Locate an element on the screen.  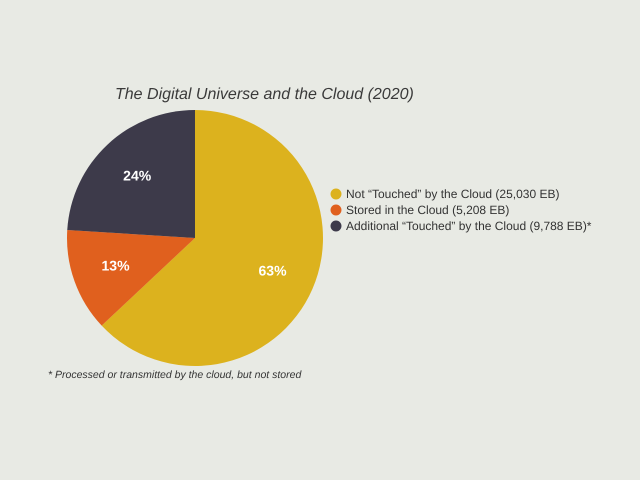
legend-label: Additional “Touched” by the Cloud (9,788 EB)* is located at coordinates (469, 226).